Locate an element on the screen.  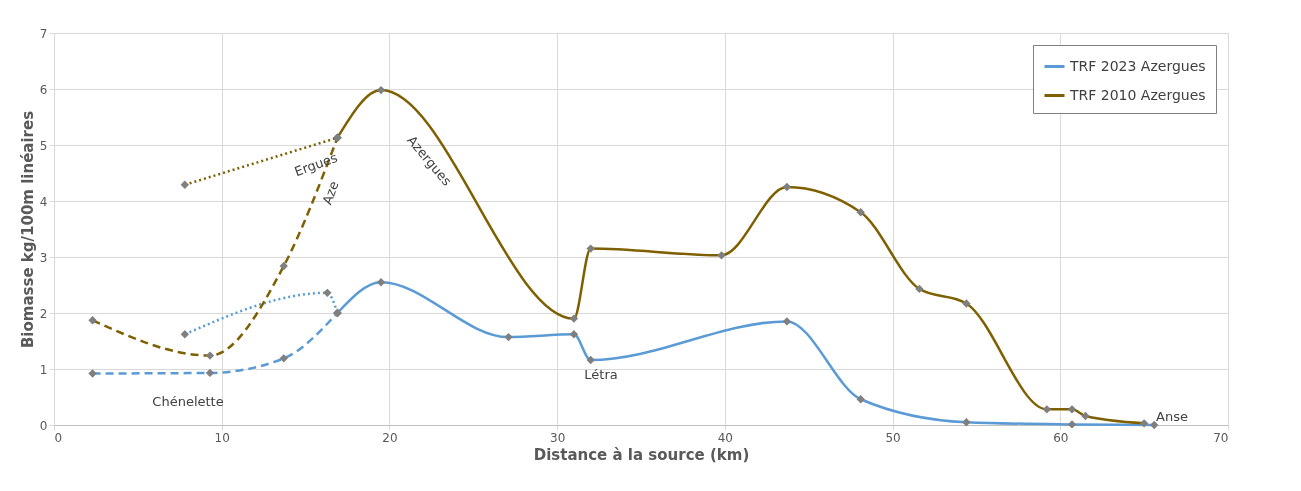
x-tick-label: 0 is located at coordinates (58, 437).